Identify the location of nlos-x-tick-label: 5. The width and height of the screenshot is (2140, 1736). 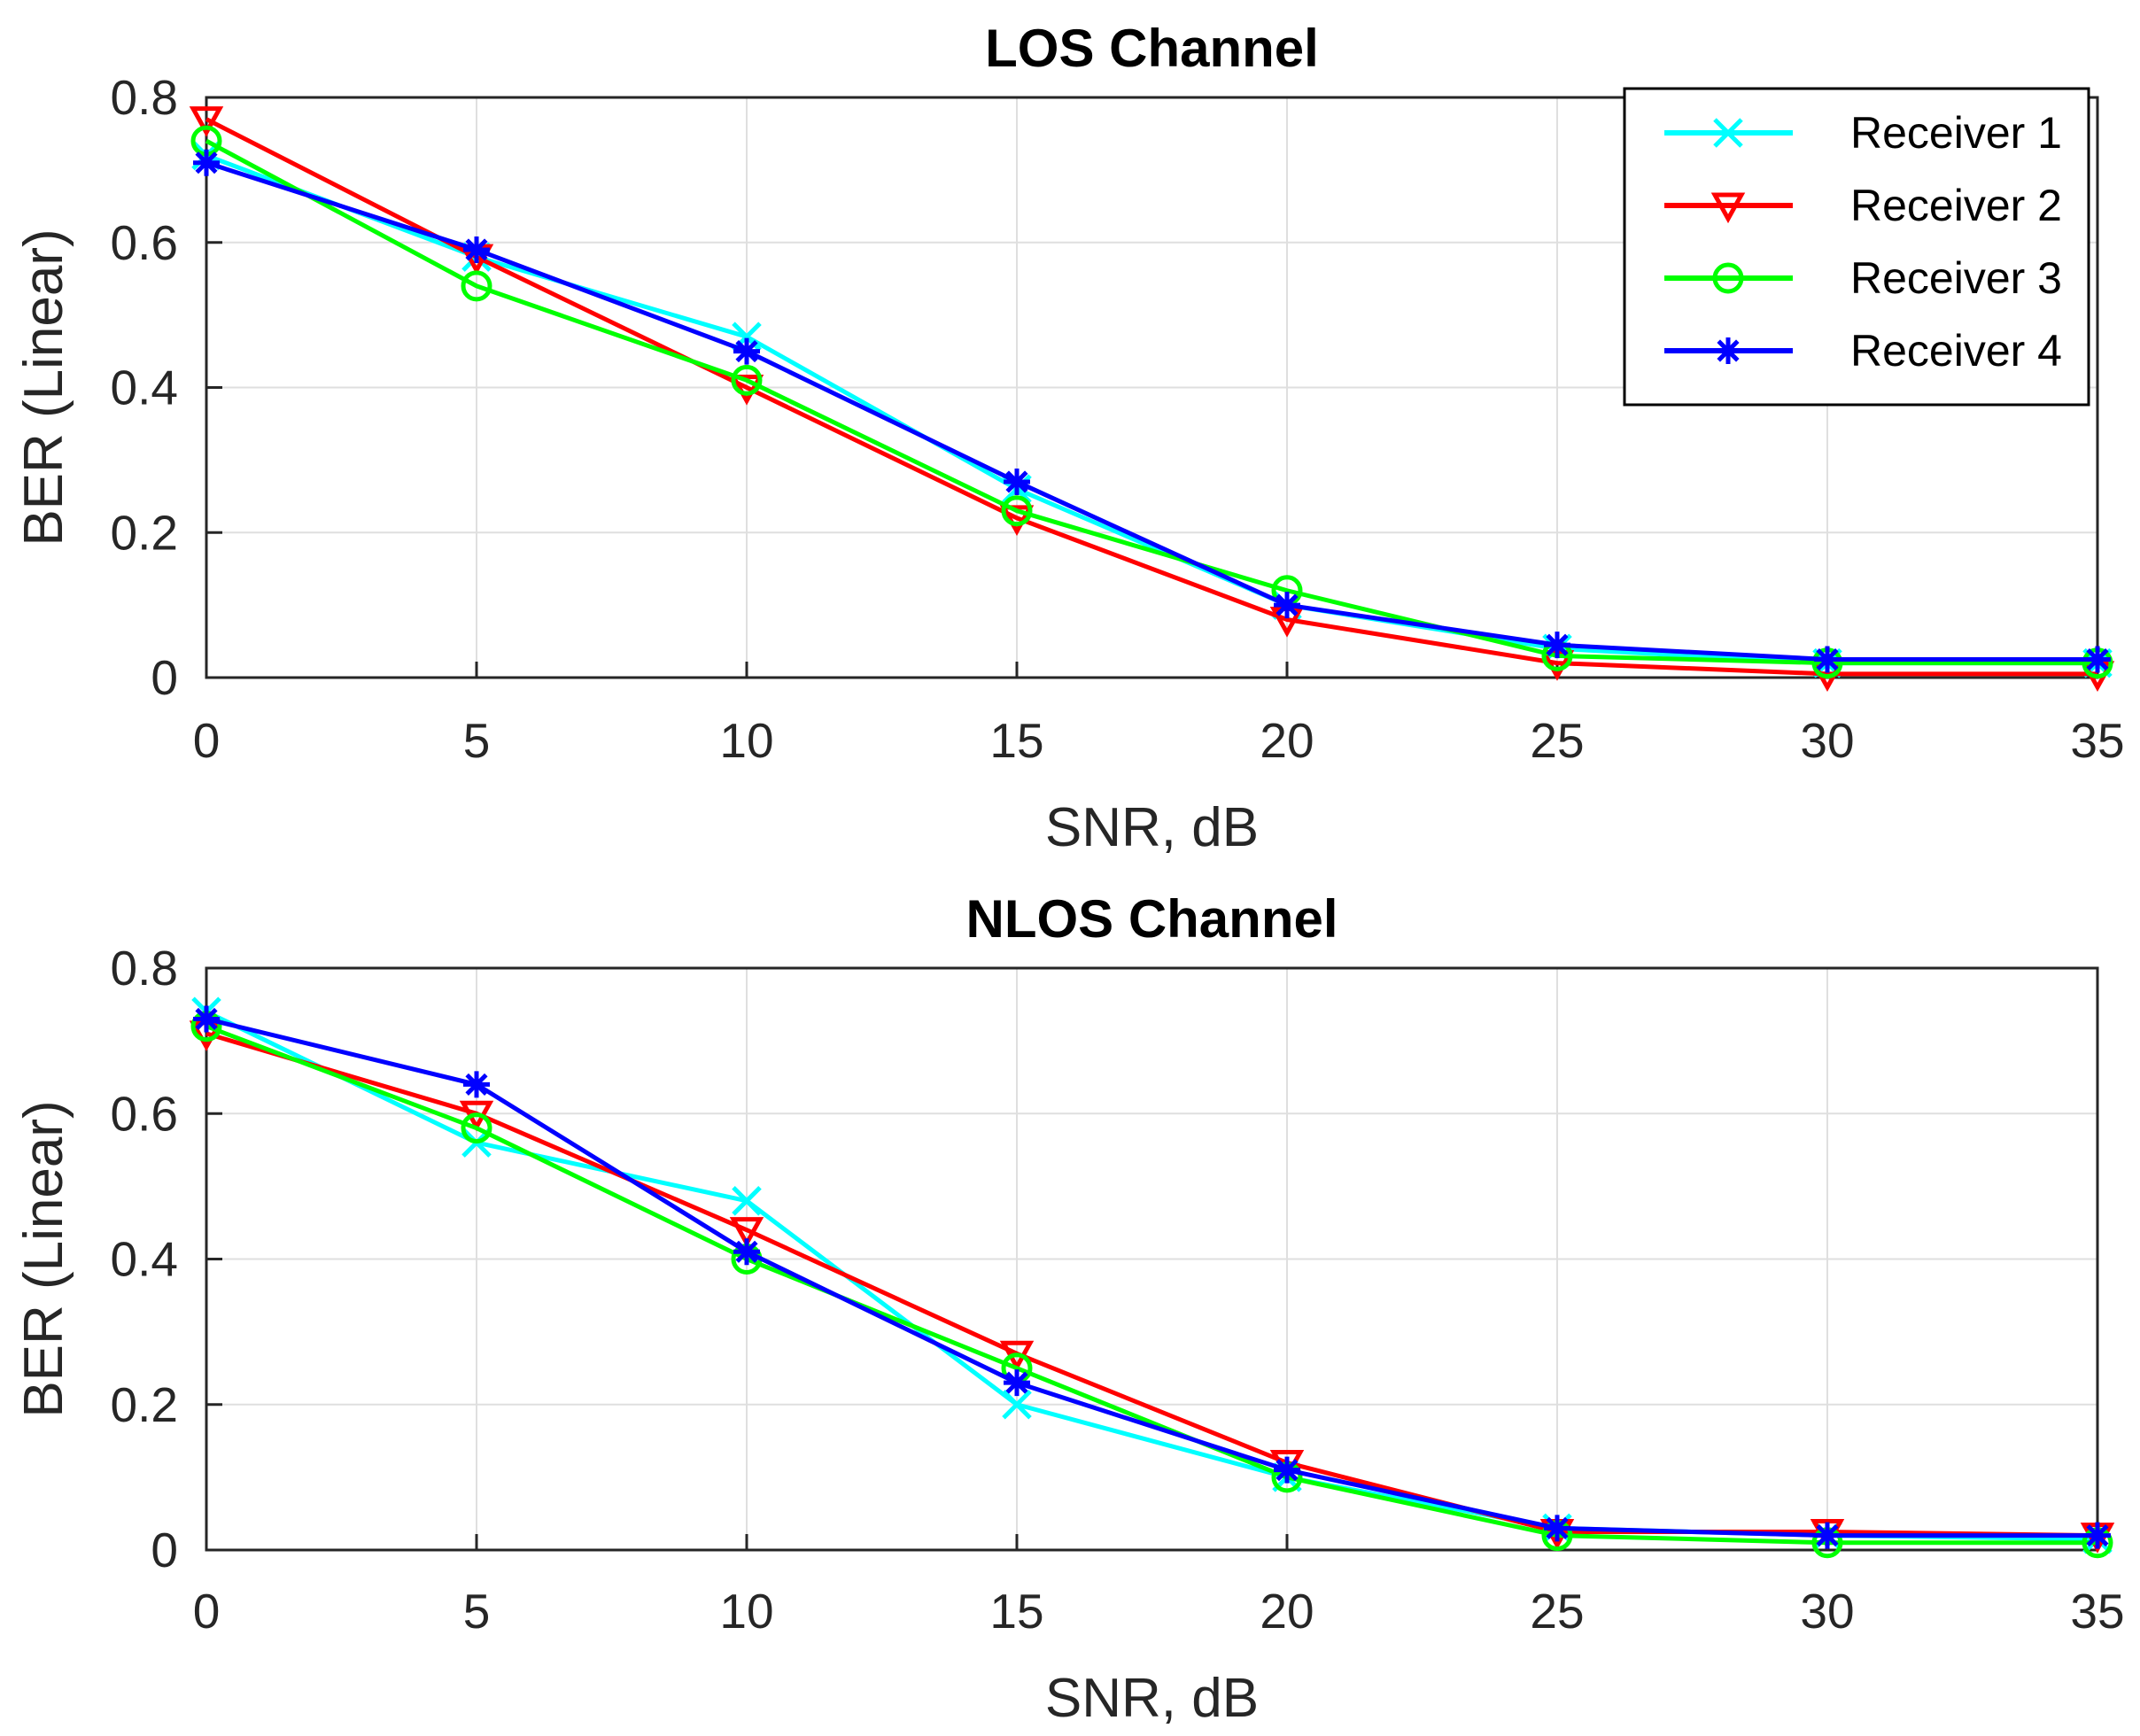
(477, 1612).